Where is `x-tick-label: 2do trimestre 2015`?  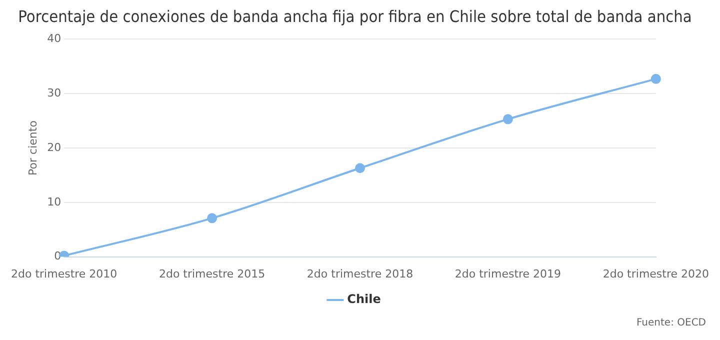 x-tick-label: 2do trimestre 2015 is located at coordinates (212, 273).